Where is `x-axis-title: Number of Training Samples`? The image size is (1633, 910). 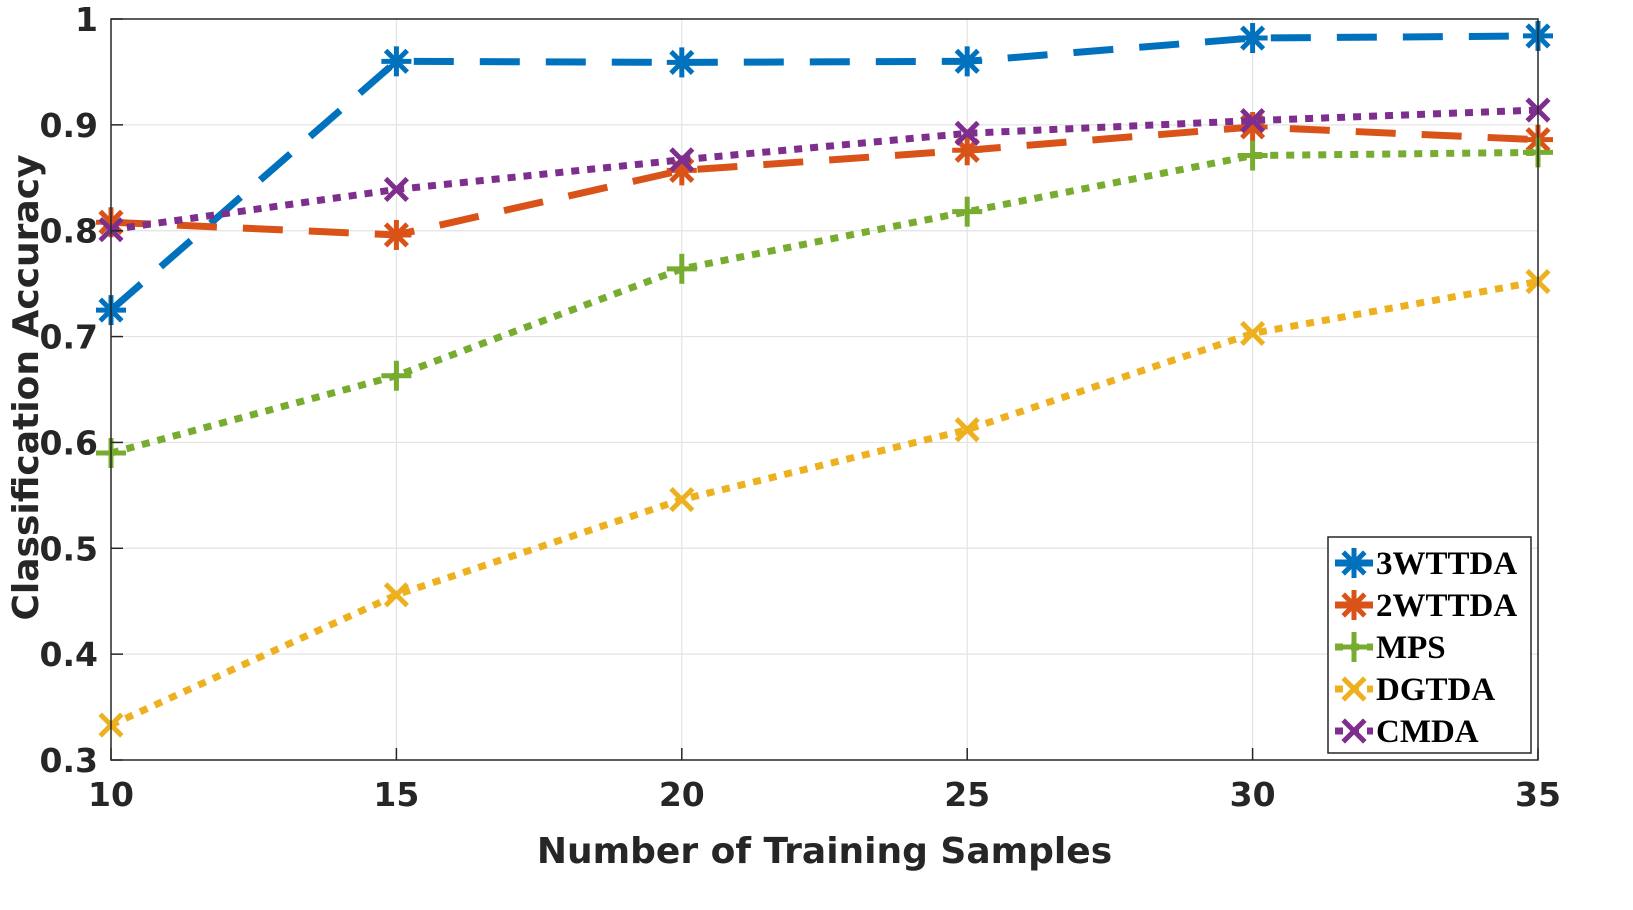 x-axis-title: Number of Training Samples is located at coordinates (824, 851).